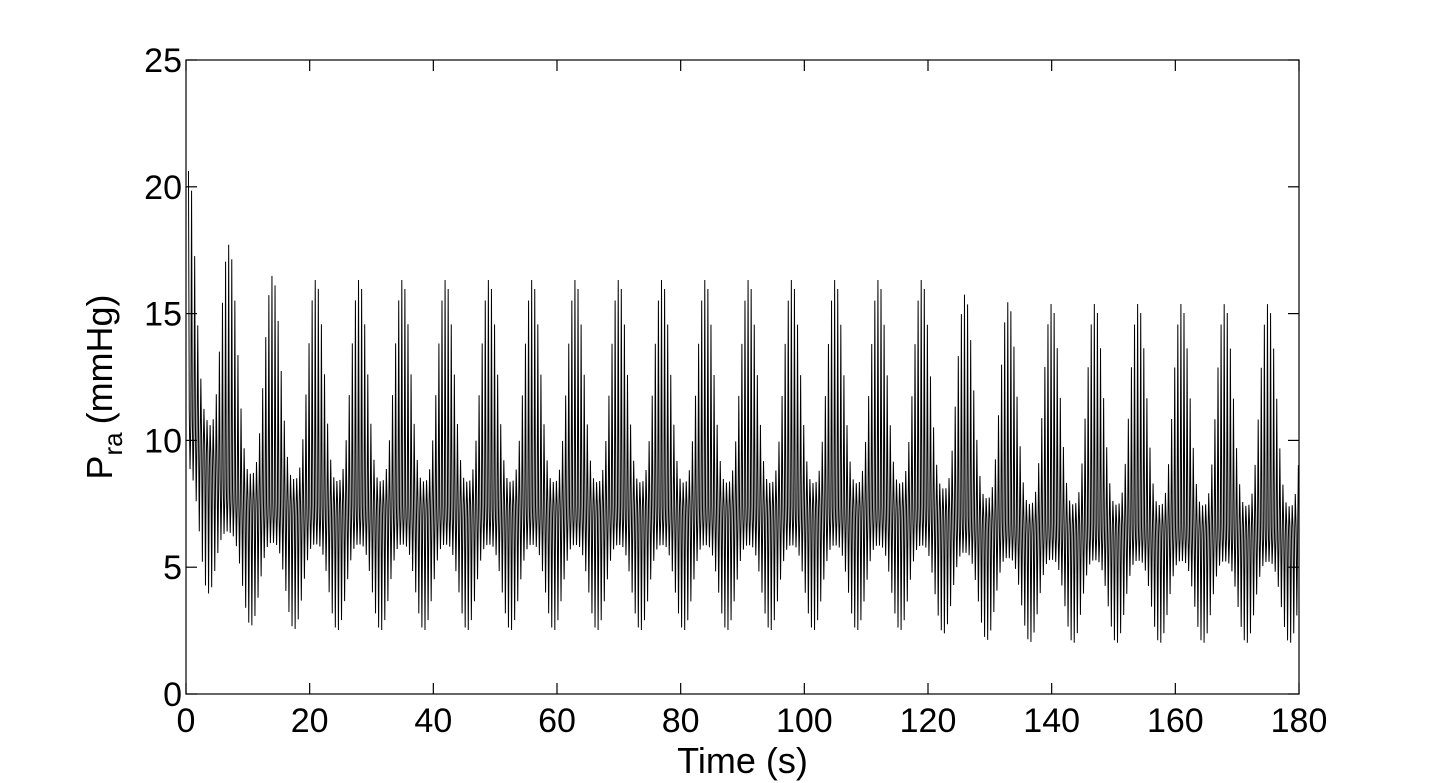 The height and width of the screenshot is (783, 1435). What do you see at coordinates (1051, 721) in the screenshot?
I see `x-tick-label: 140` at bounding box center [1051, 721].